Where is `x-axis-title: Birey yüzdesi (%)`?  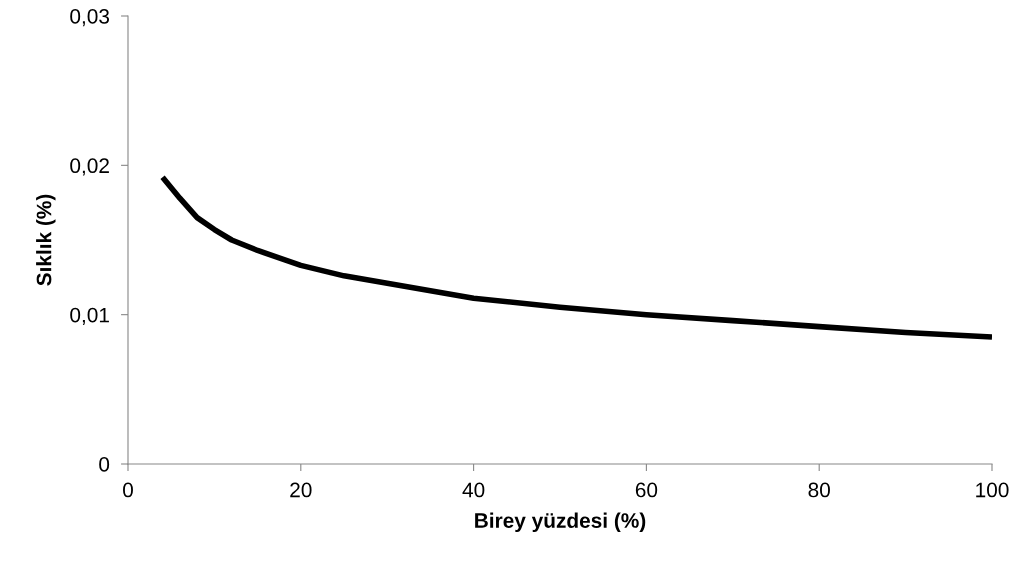 x-axis-title: Birey yüzdesi (%) is located at coordinates (560, 522).